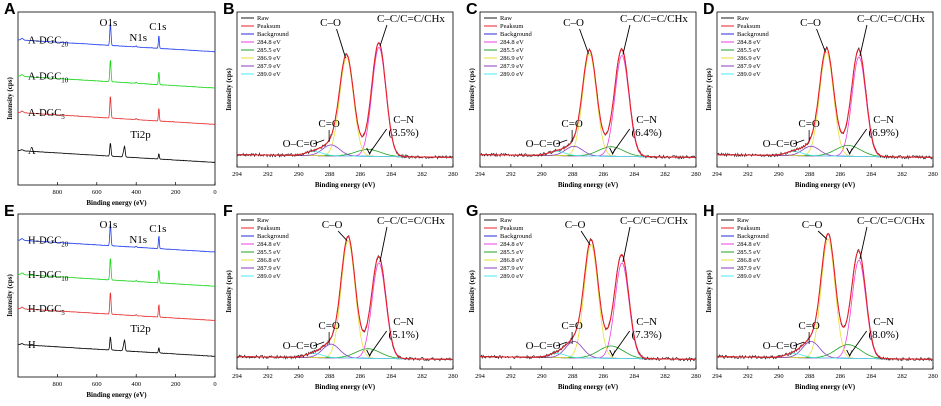 This screenshot has height=406, width=941. I want to click on series-label: H, so click(32, 345).